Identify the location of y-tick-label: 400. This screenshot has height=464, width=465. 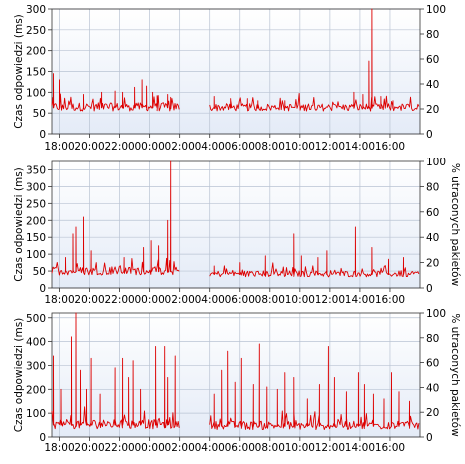
(36, 343).